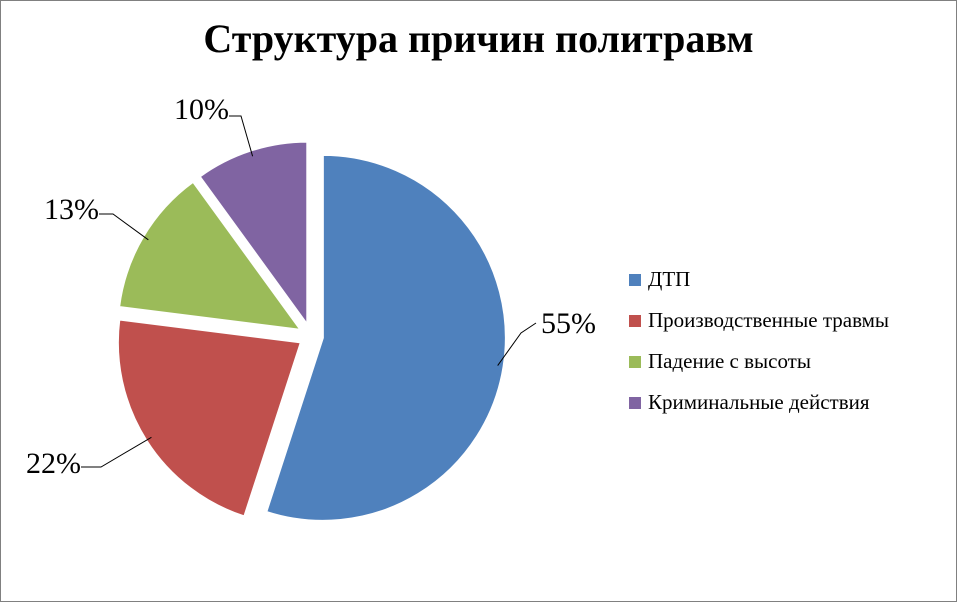  I want to click on legend-label: Производственные травмы, so click(769, 320).